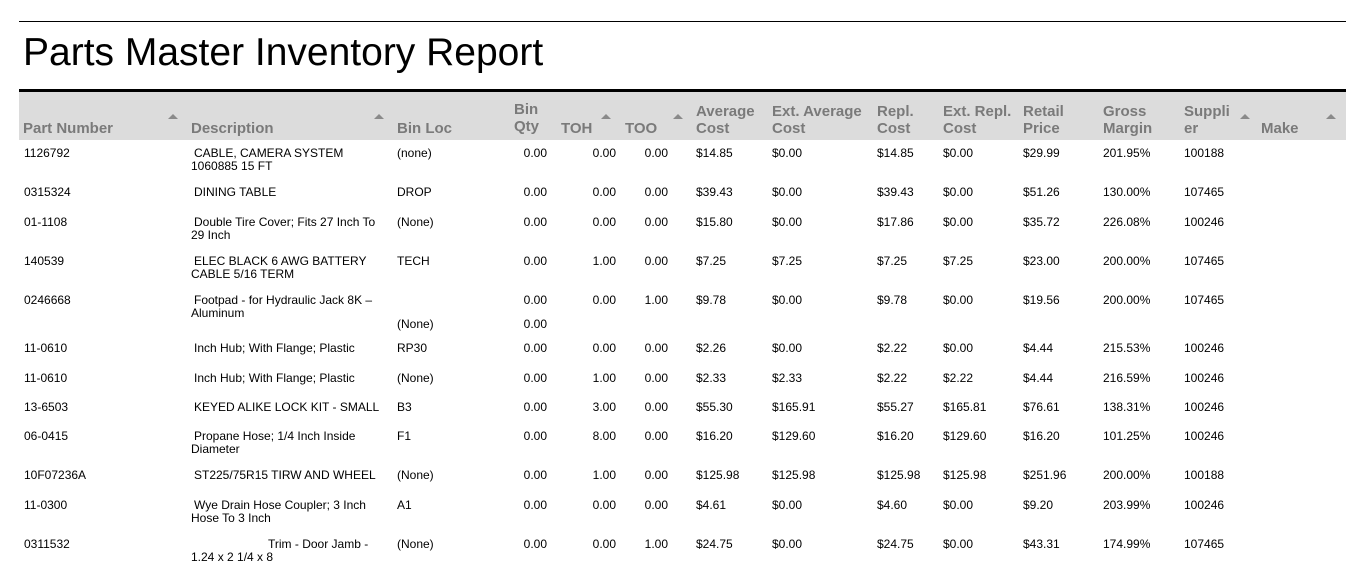  Describe the element at coordinates (232, 128) in the screenshot. I see `col-description: Description` at that location.